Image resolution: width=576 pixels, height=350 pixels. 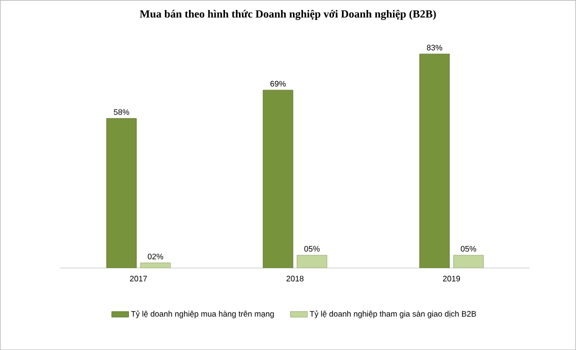 What do you see at coordinates (288, 15) in the screenshot?
I see `chart-title: Mua bán theo hình thức Doanh nghiệp với Doanh nghiệp (B2B)` at bounding box center [288, 15].